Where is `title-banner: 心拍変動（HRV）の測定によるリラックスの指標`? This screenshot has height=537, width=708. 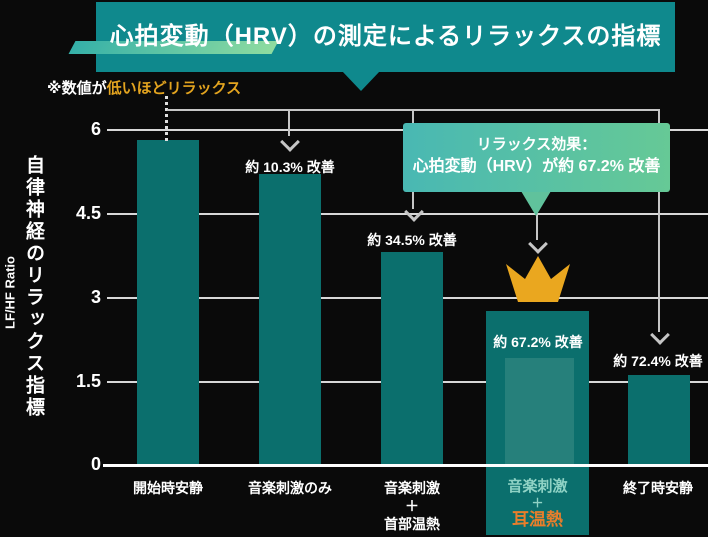
title-banner: 心拍変動（HRV）の測定によるリラックスの指標 is located at coordinates (371, 37).